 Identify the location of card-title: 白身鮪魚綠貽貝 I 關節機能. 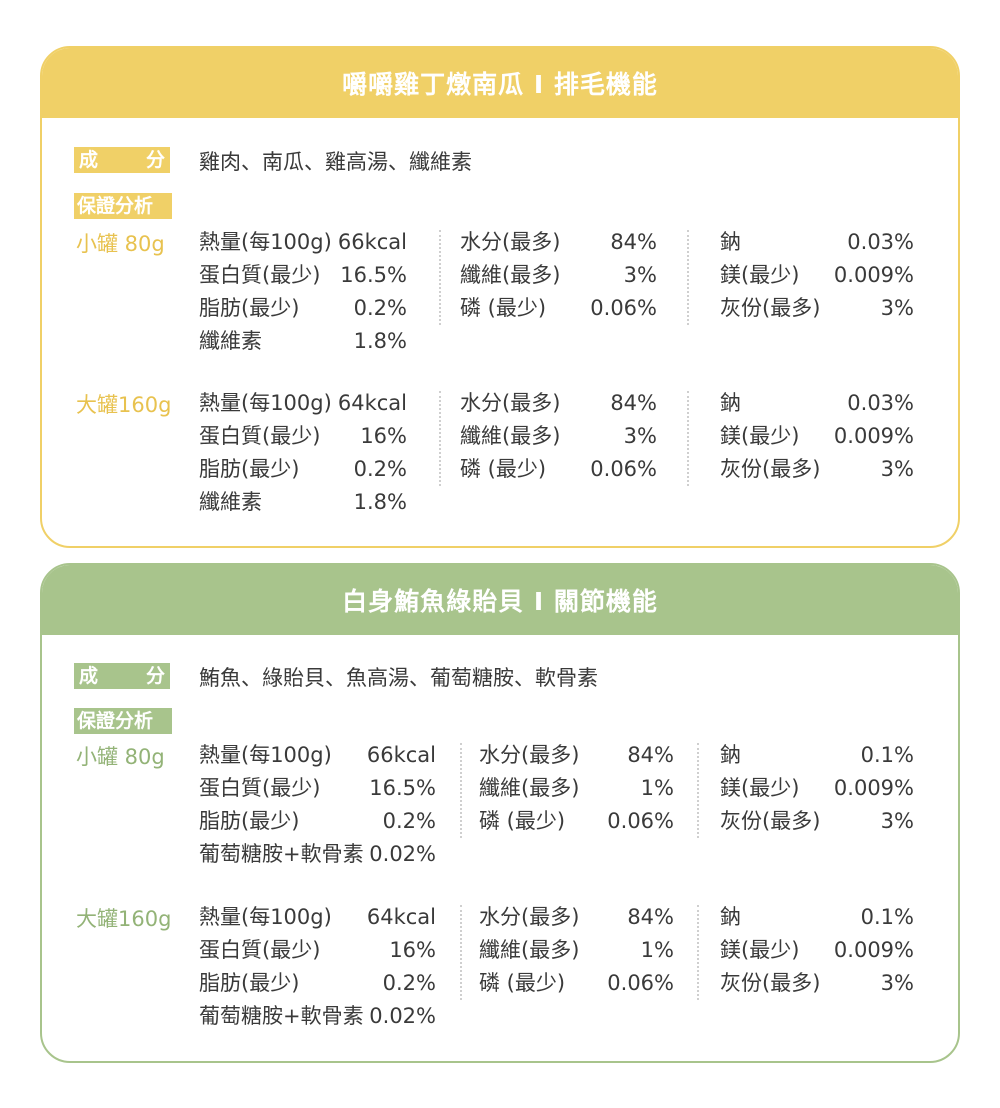
(500, 600).